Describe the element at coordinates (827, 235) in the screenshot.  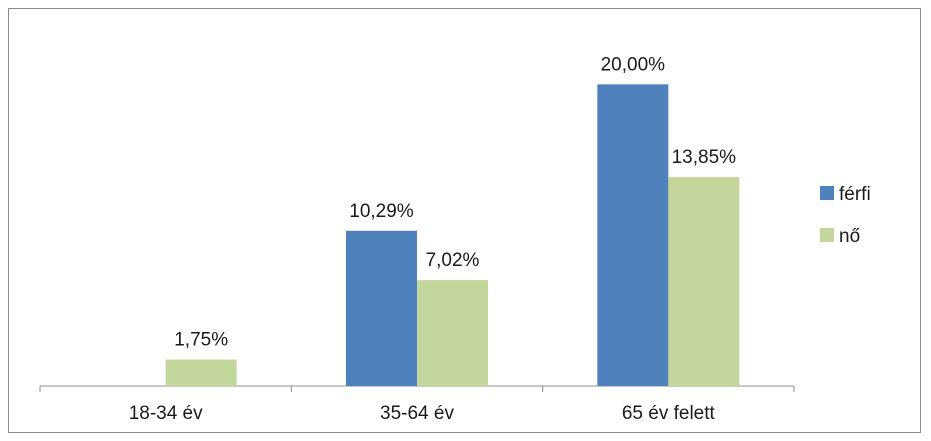
I see `legend-swatch-no` at that location.